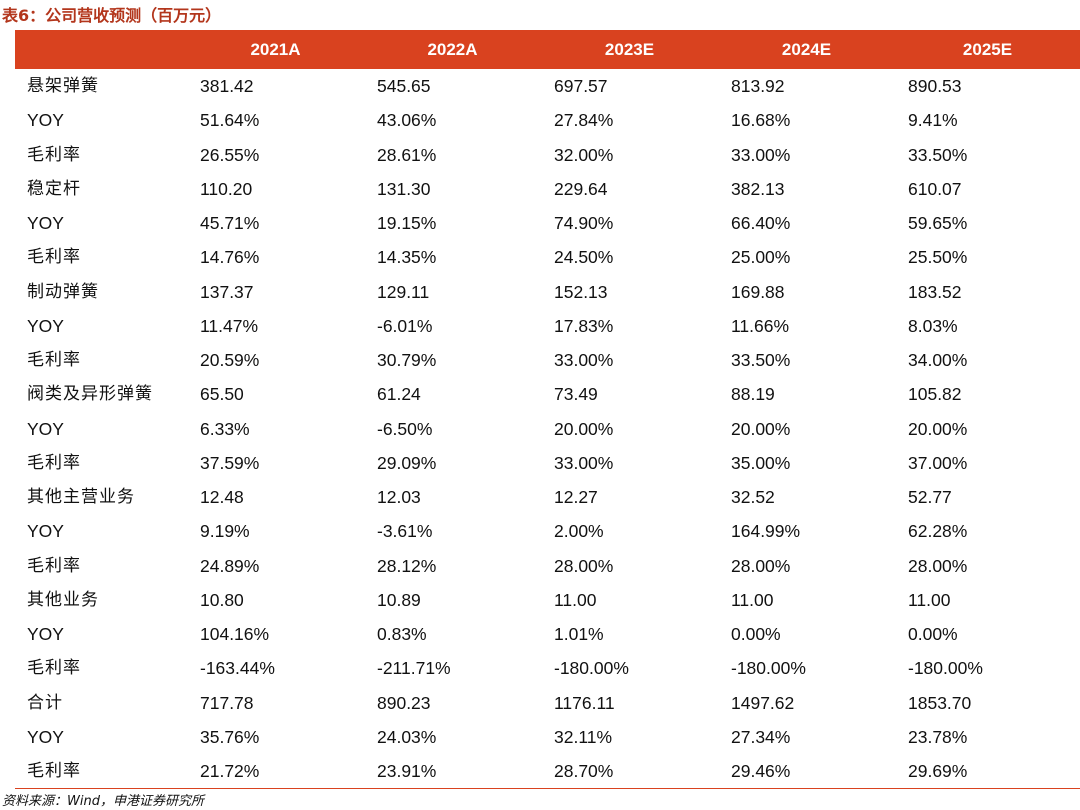 Image resolution: width=1080 pixels, height=810 pixels. What do you see at coordinates (63, 291) in the screenshot?
I see `row-label-cell: 制动弹簧` at bounding box center [63, 291].